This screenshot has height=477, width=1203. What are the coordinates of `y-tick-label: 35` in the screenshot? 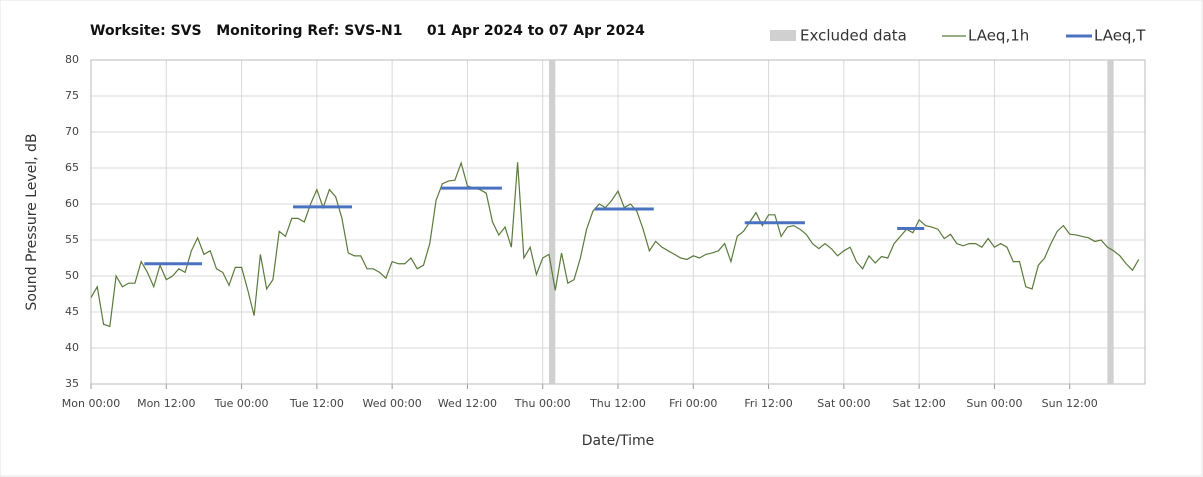 It's located at (72, 383).